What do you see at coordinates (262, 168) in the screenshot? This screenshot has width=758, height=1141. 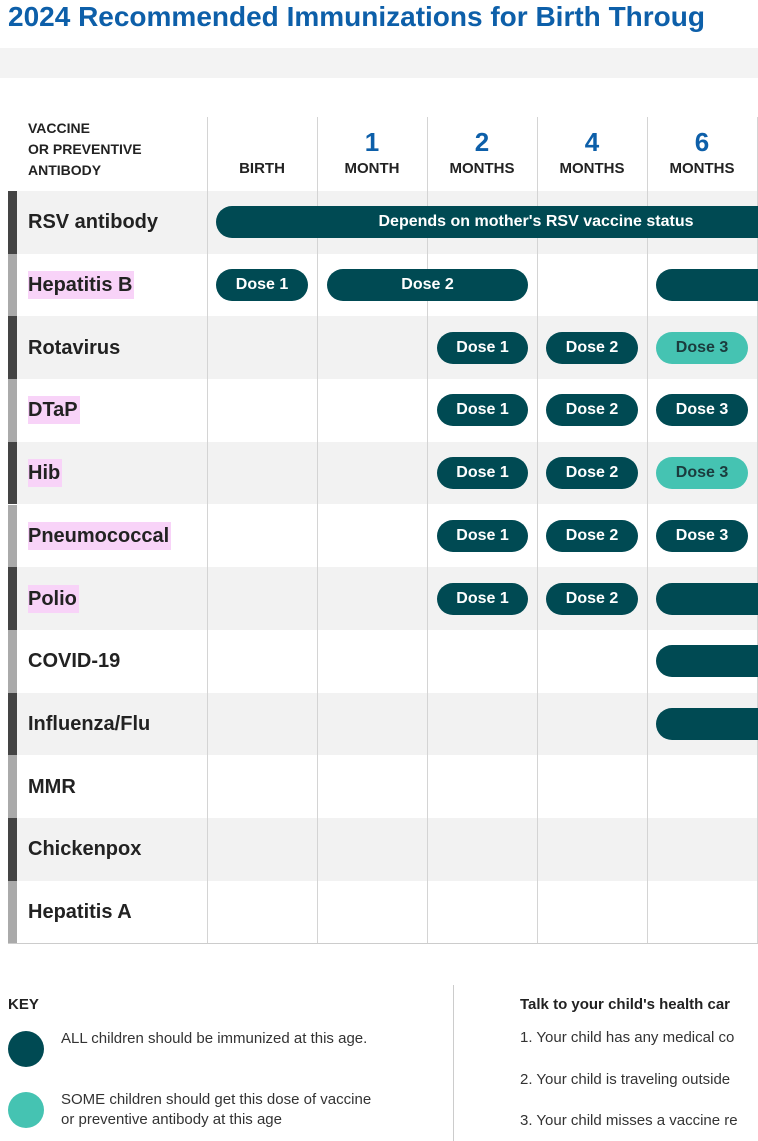 I see `column-label: BIRTH` at bounding box center [262, 168].